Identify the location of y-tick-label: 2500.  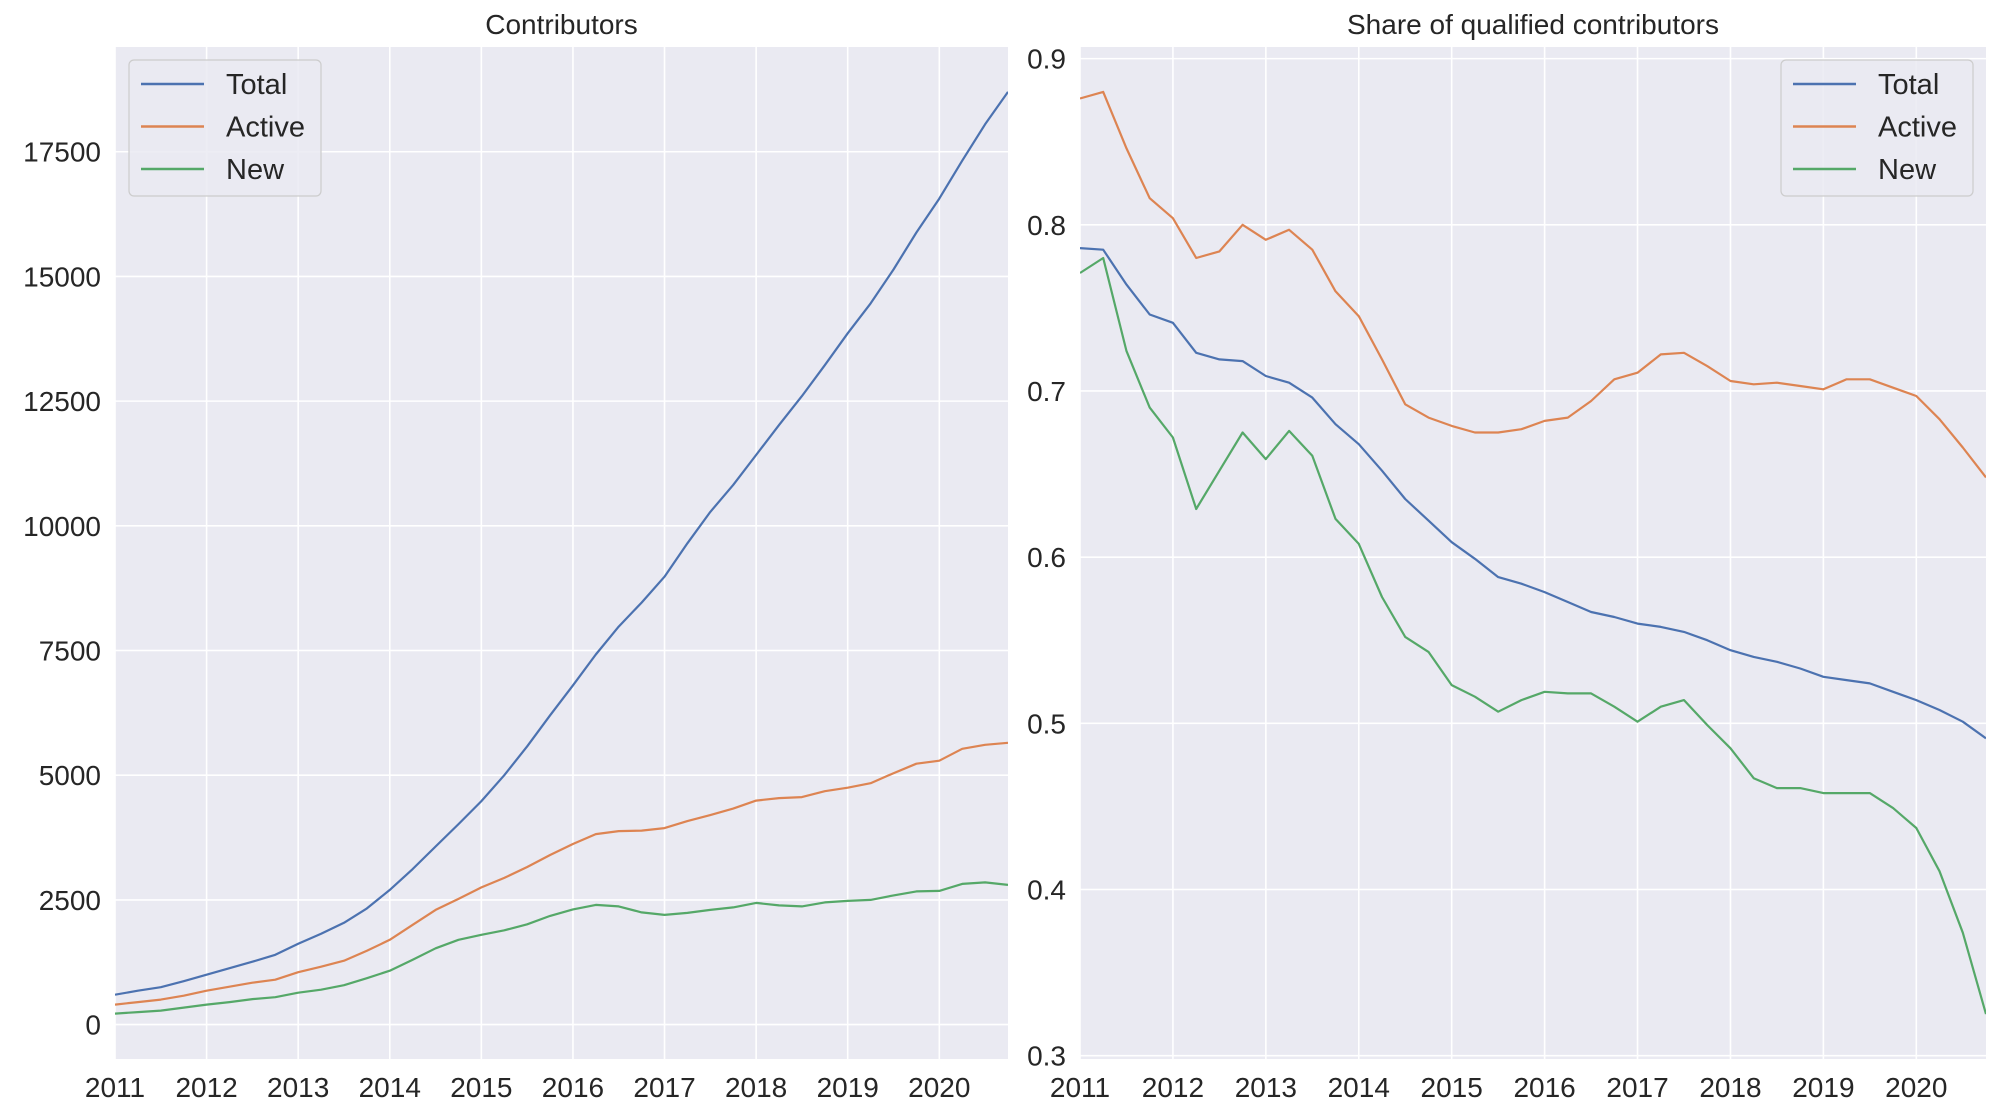
(70, 900).